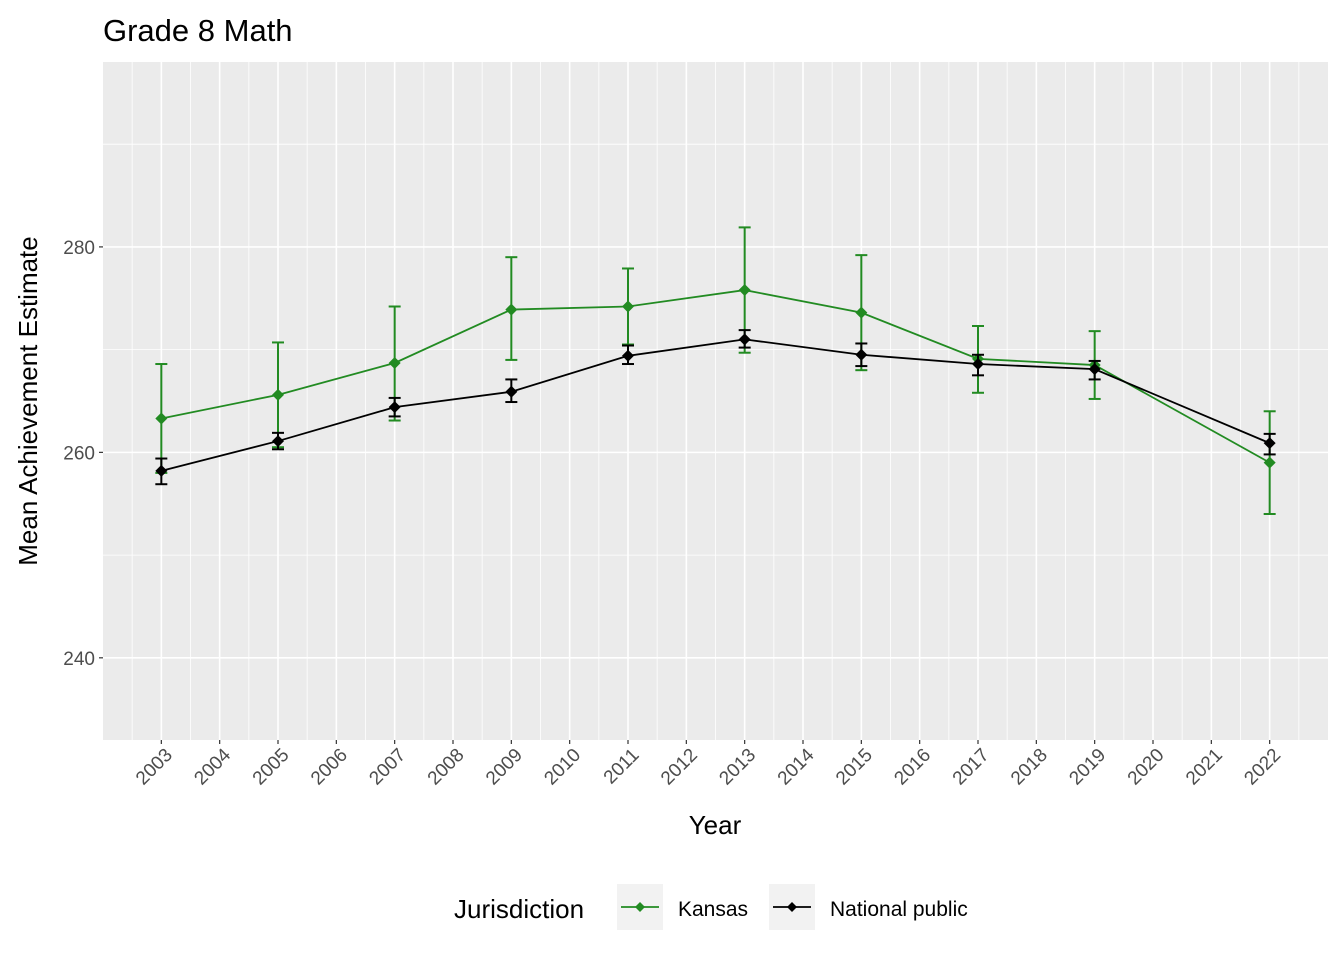 This screenshot has width=1344, height=965. What do you see at coordinates (912, 767) in the screenshot?
I see `x-tick-label: 2016` at bounding box center [912, 767].